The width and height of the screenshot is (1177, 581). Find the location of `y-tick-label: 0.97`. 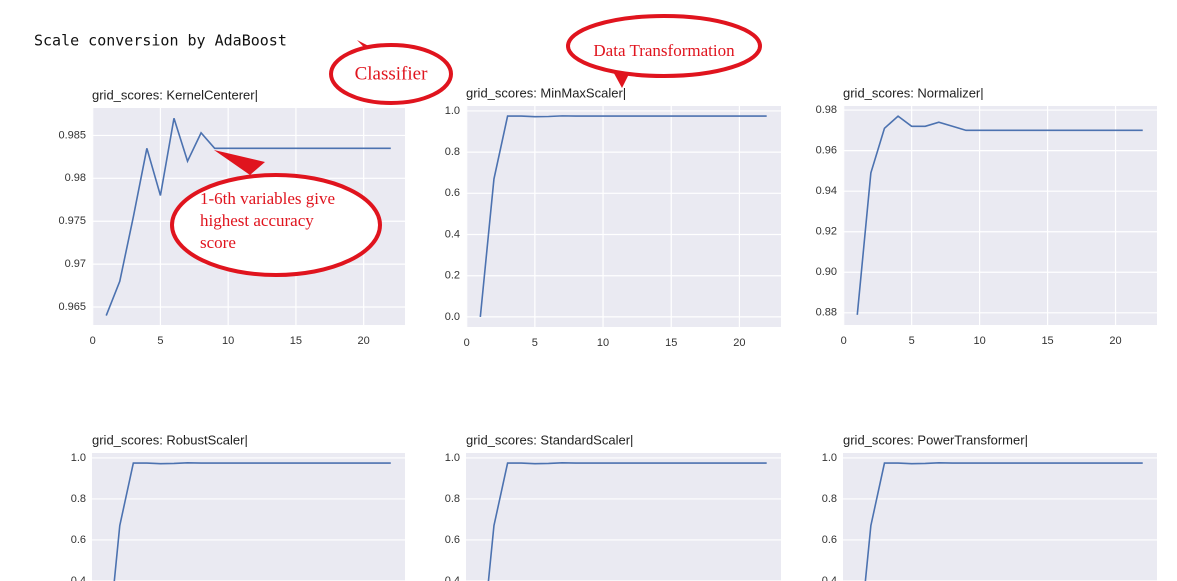

y-tick-label: 0.97 is located at coordinates (75, 264).